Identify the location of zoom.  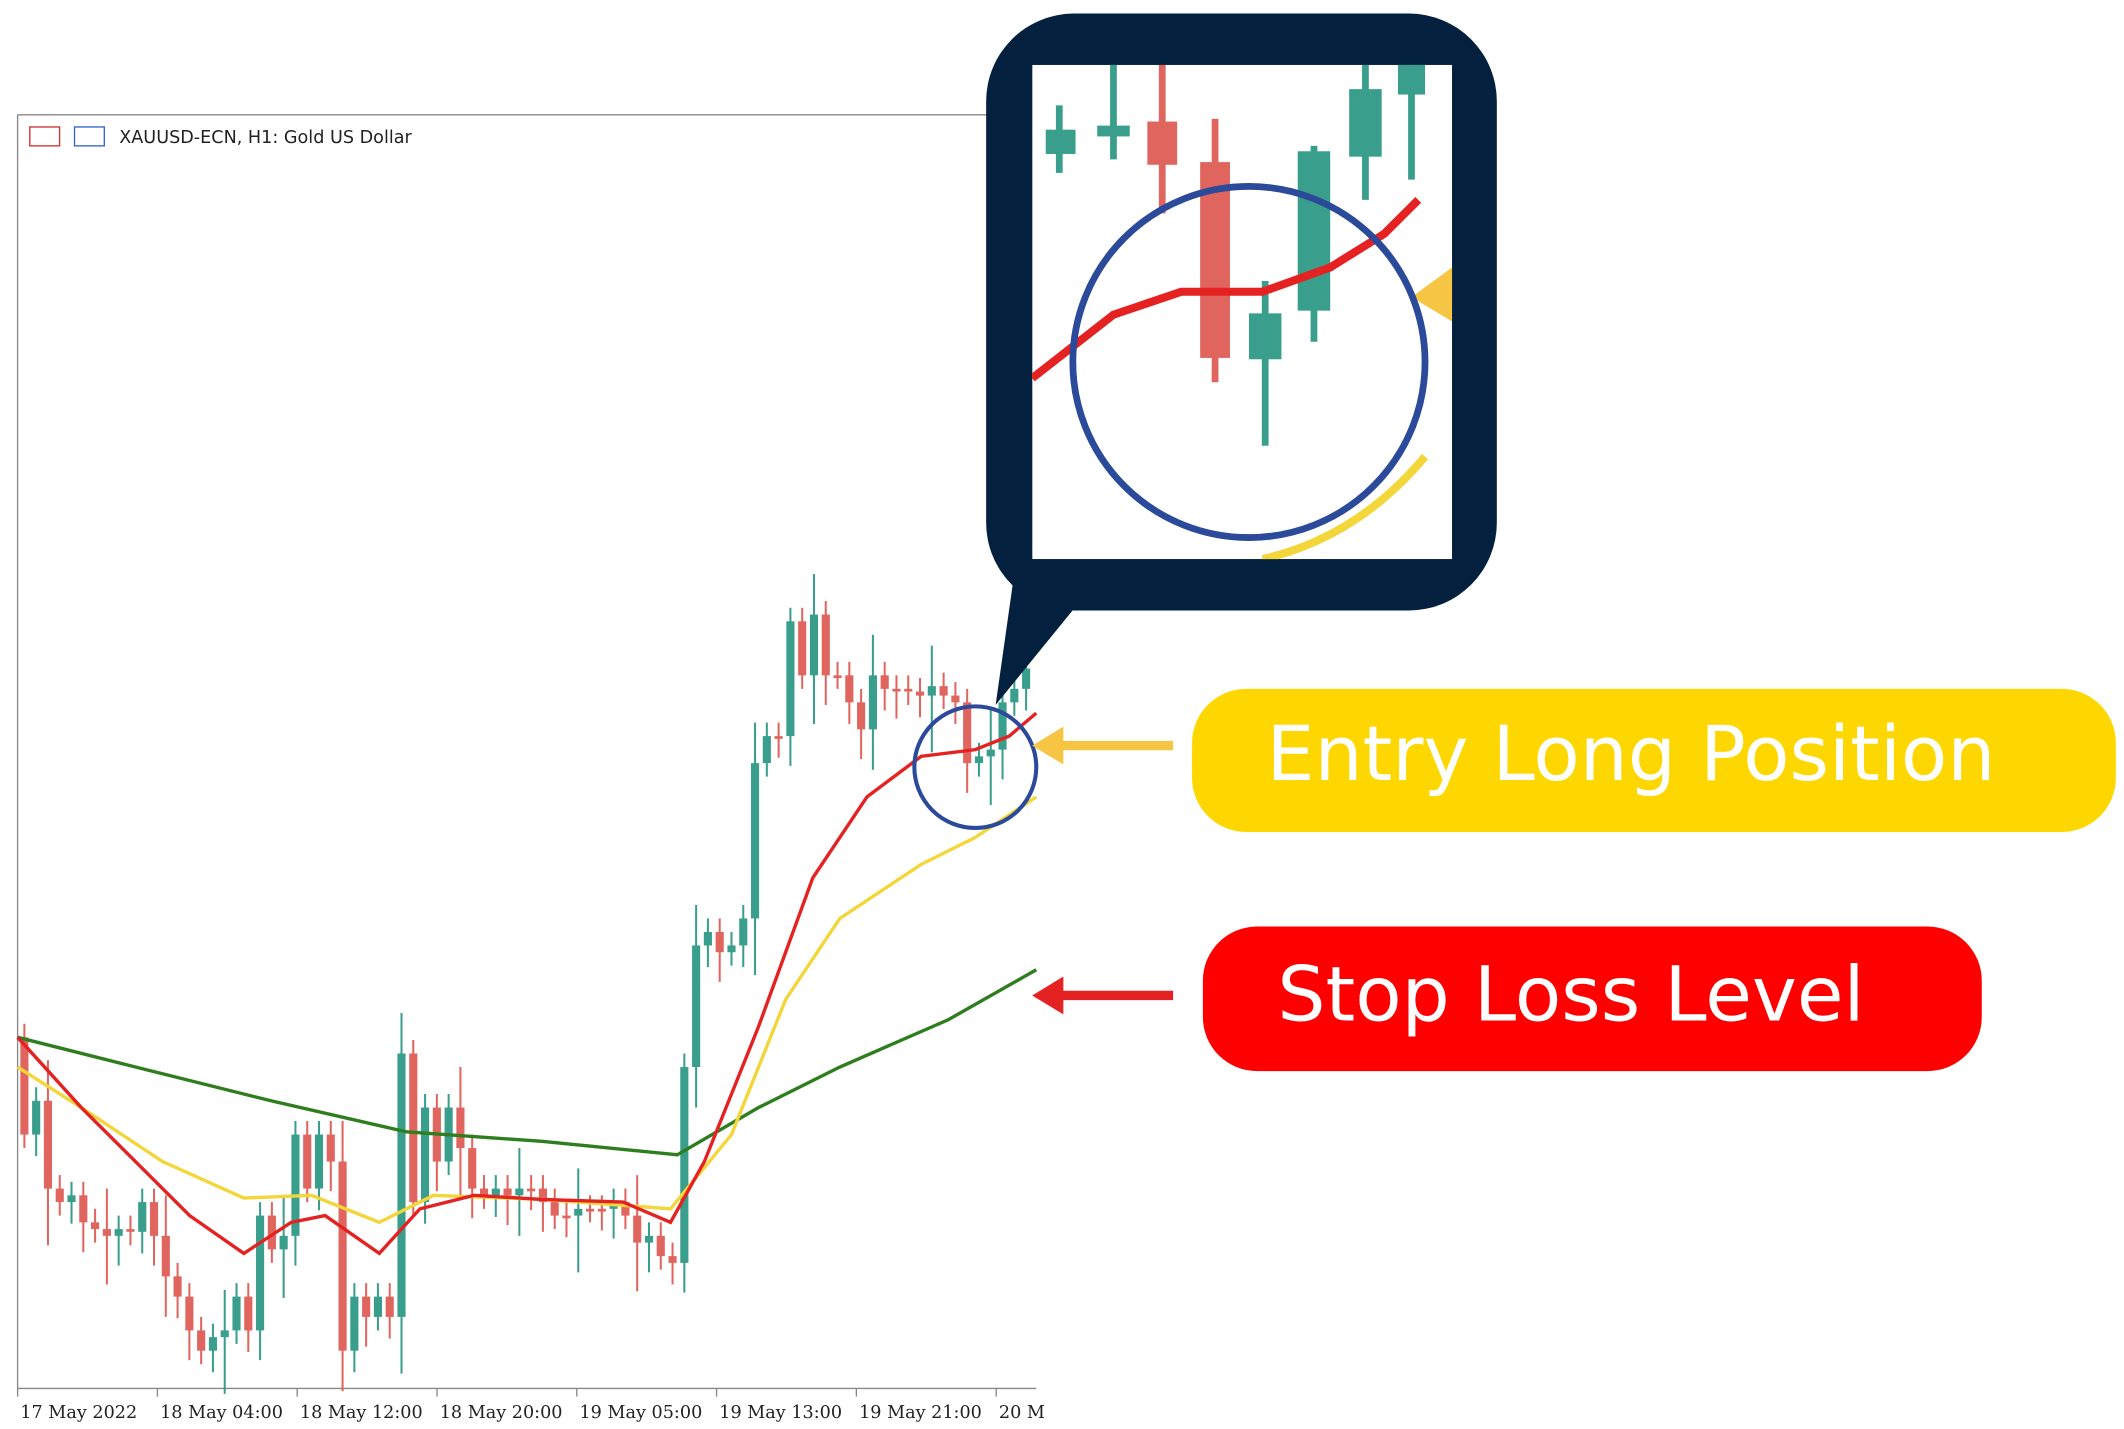
(1242, 312).